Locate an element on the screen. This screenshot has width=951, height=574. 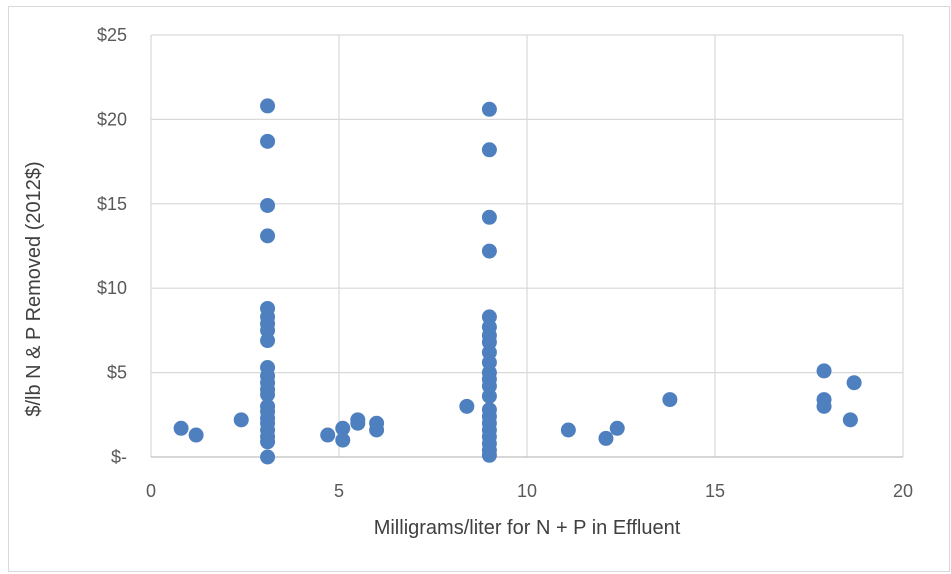
y-tick-labels: $- $5 $10 $15 $20 $25 is located at coordinates (112, 246).